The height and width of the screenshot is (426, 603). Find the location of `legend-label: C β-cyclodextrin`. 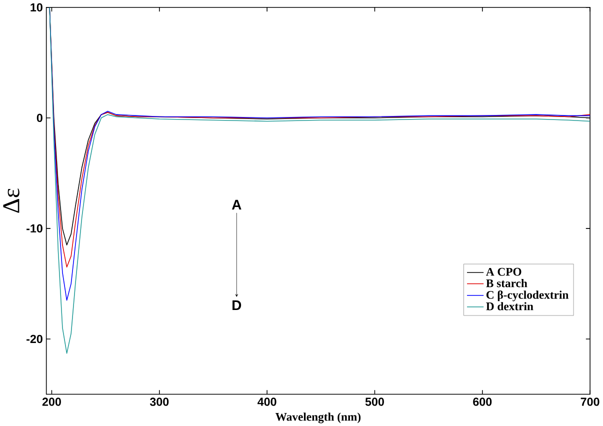

legend-label: C β-cyclodextrin is located at coordinates (527, 295).